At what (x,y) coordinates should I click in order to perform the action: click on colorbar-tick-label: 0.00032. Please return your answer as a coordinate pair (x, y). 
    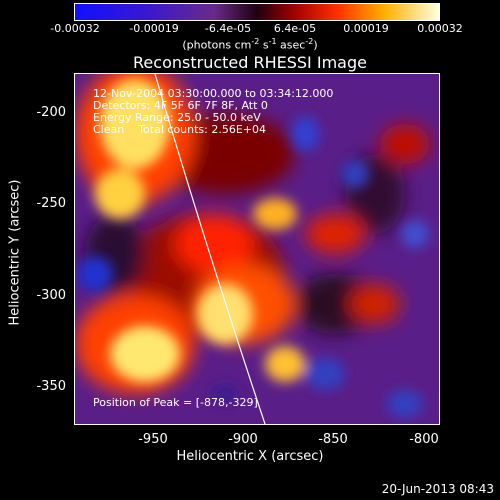
    Looking at the image, I should click on (440, 28).